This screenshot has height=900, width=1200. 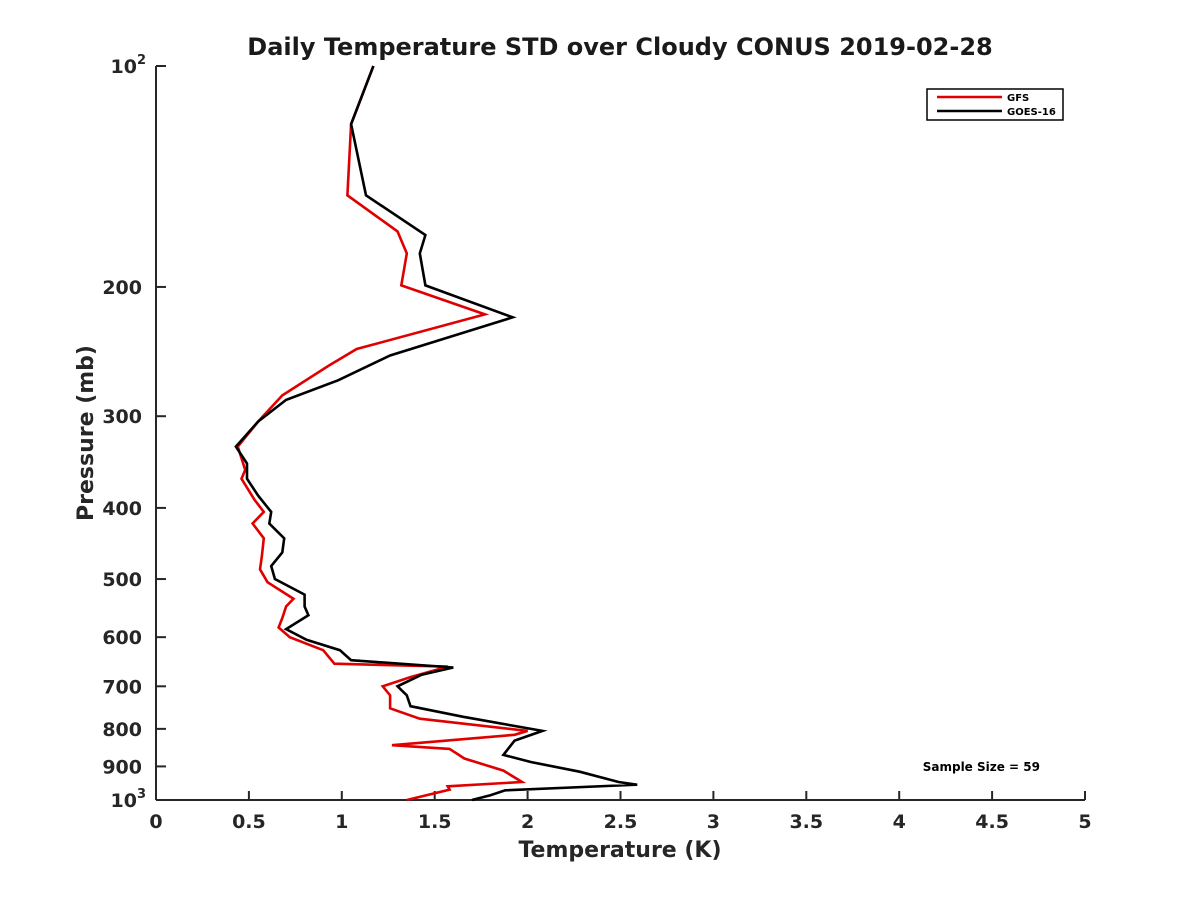 I want to click on legend: GFS GOES-16, so click(x=995, y=104).